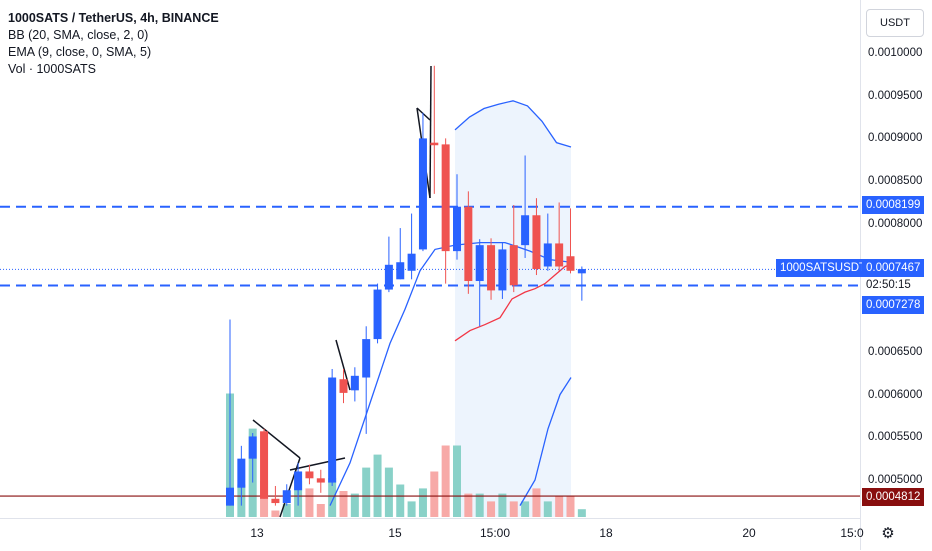 Image resolution: width=932 pixels, height=551 pixels. What do you see at coordinates (893, 205) in the screenshot?
I see `upper-line-price-tag: 0.0008199` at bounding box center [893, 205].